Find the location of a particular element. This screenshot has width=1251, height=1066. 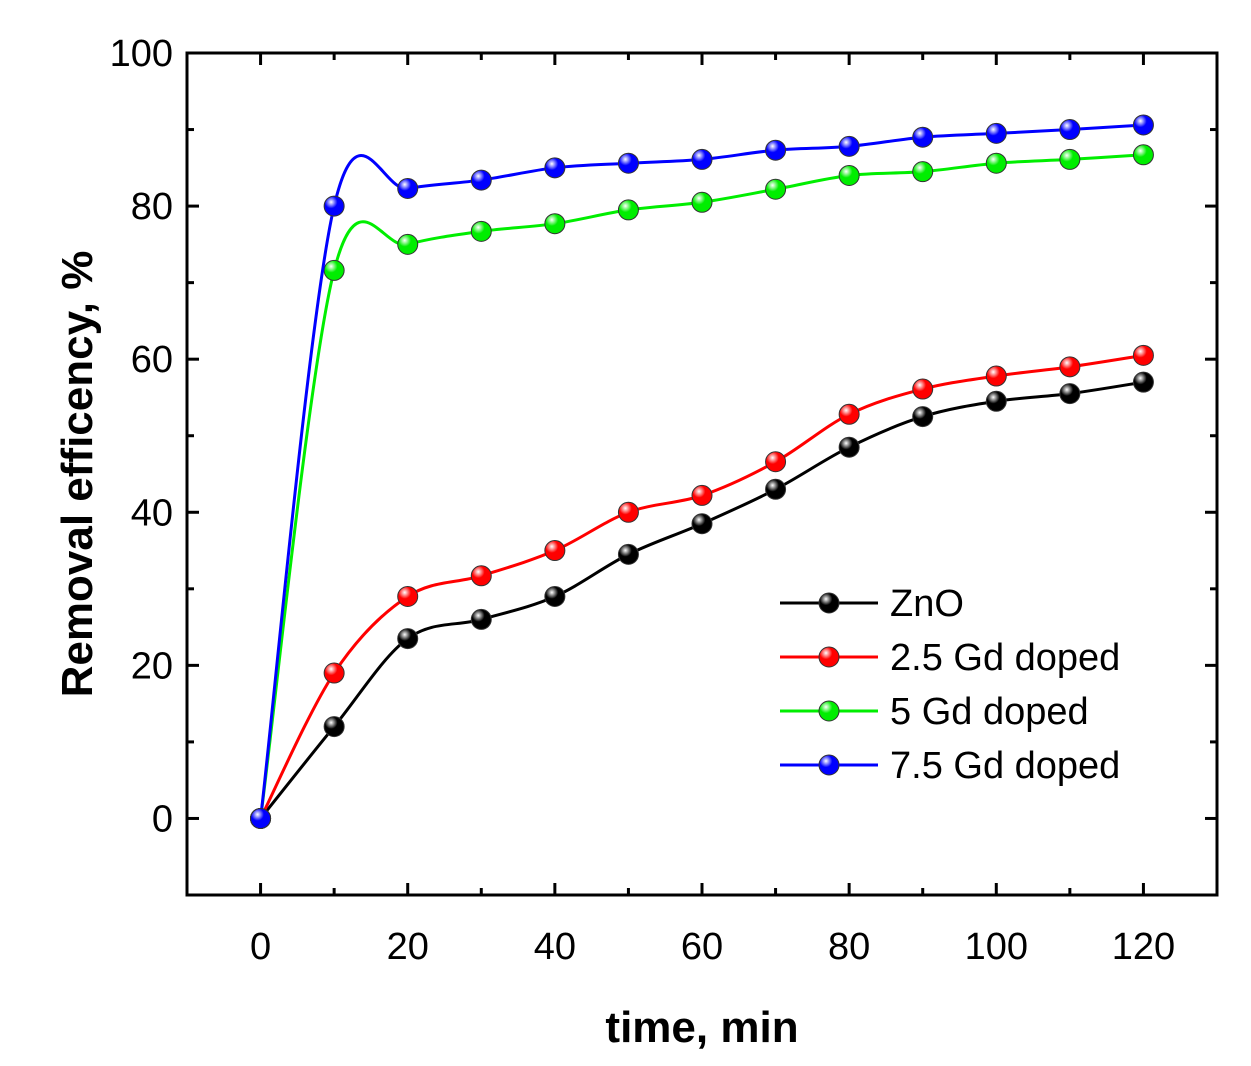

x-tick-label: 120 is located at coordinates (1143, 947).